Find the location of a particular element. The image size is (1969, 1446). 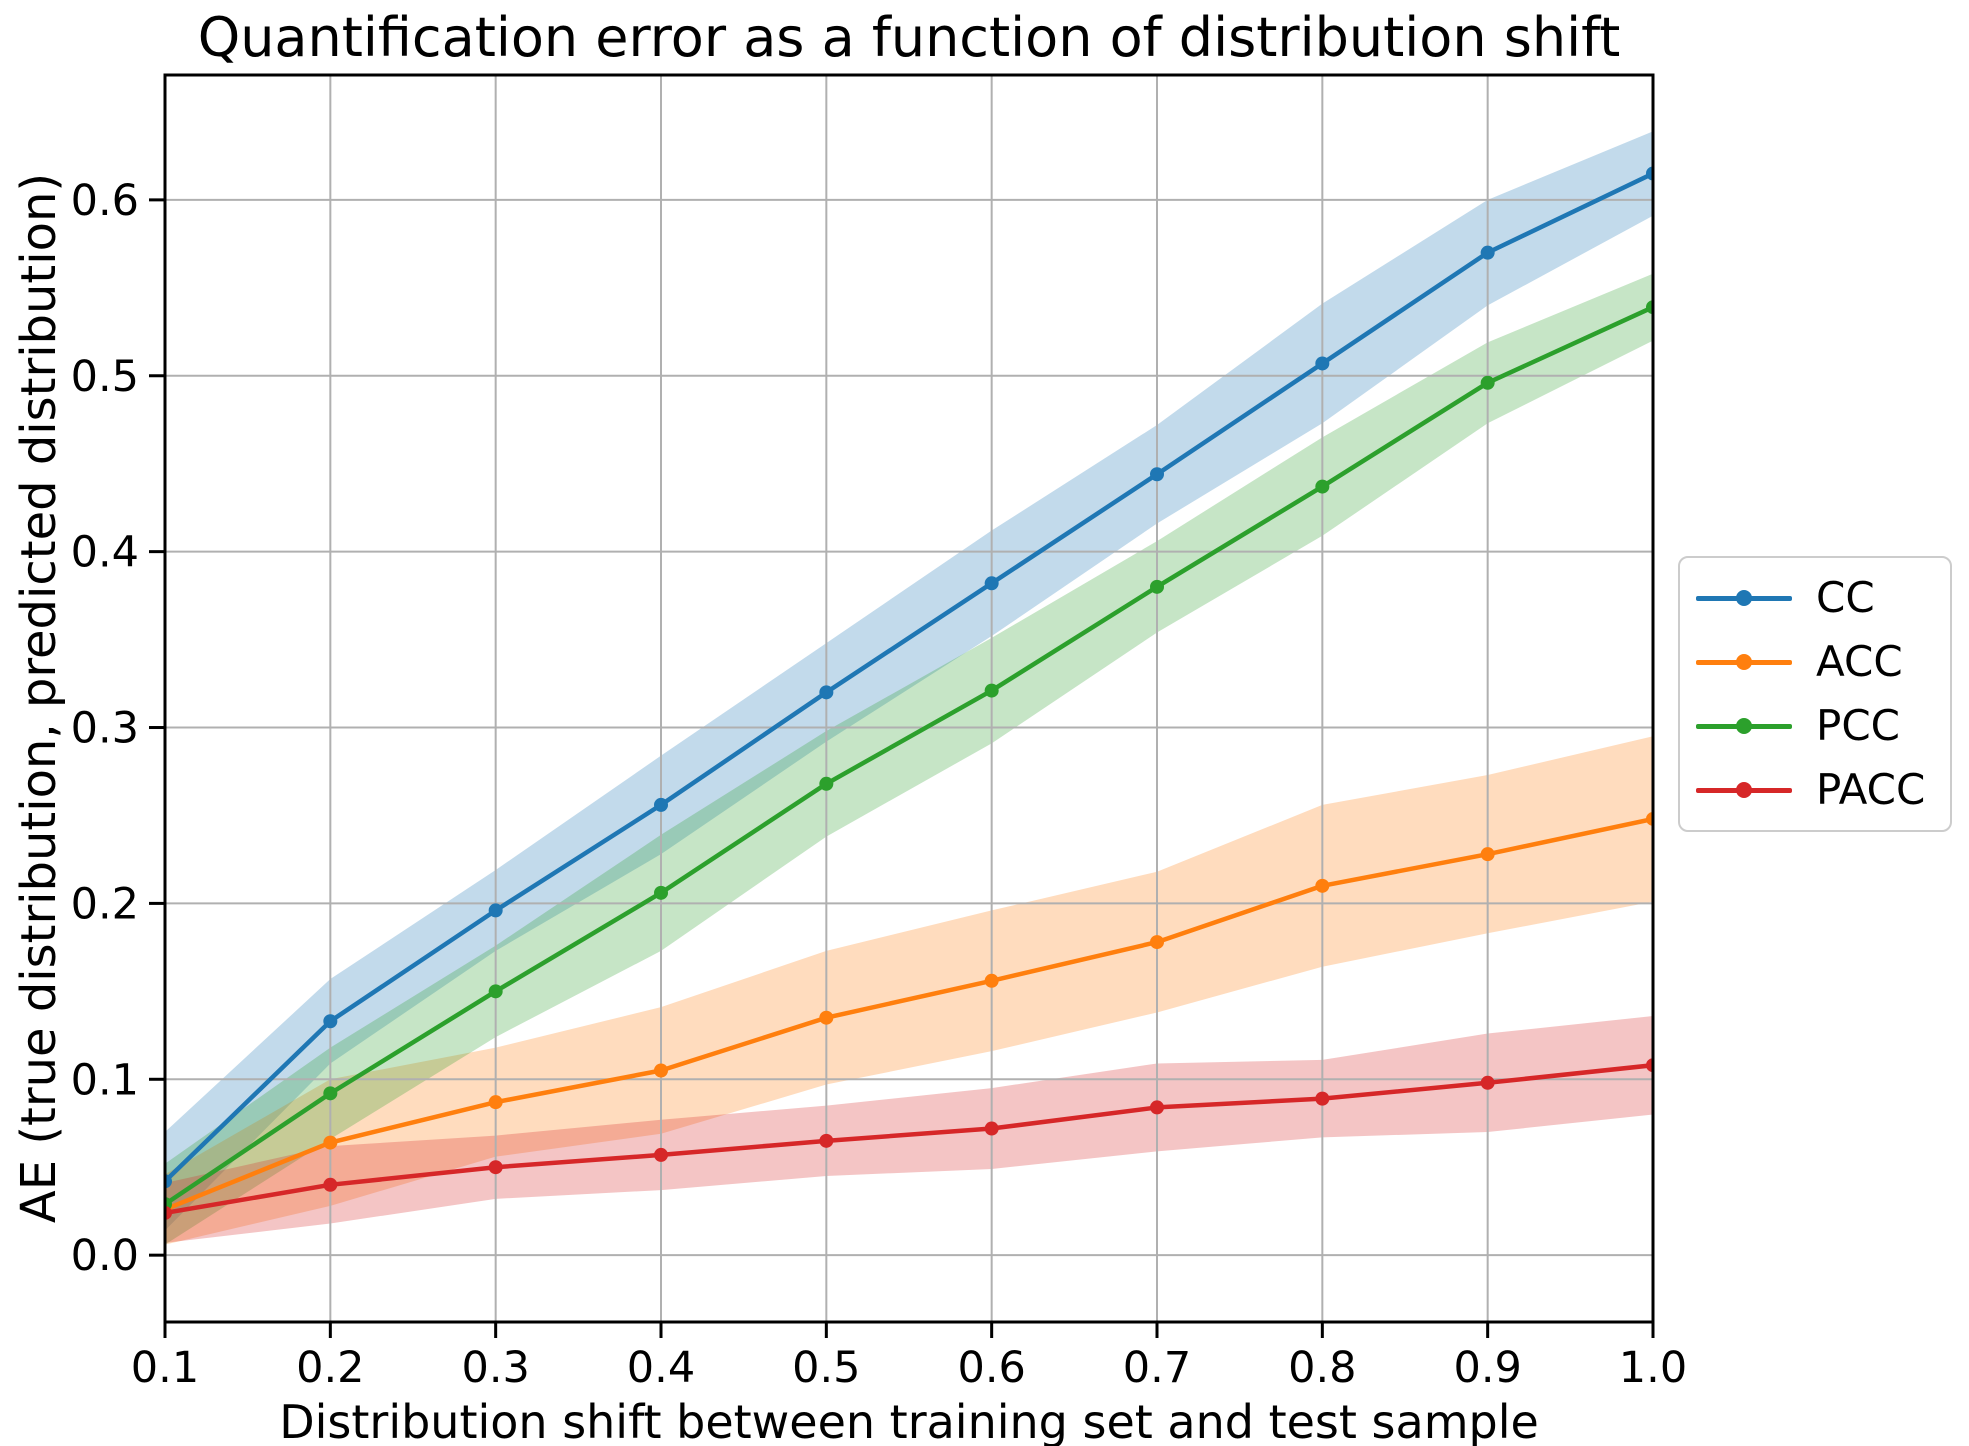

y-tick-label: 0.2 is located at coordinates (105, 904).